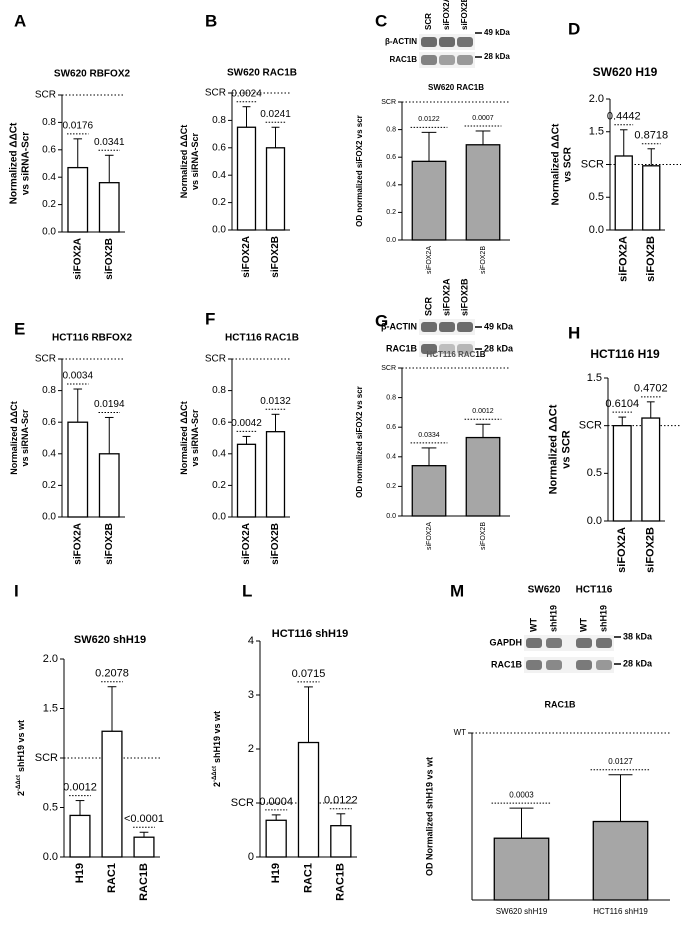  Describe the element at coordinates (460, 732) in the screenshot. I see `y-tick-label: WT` at that location.